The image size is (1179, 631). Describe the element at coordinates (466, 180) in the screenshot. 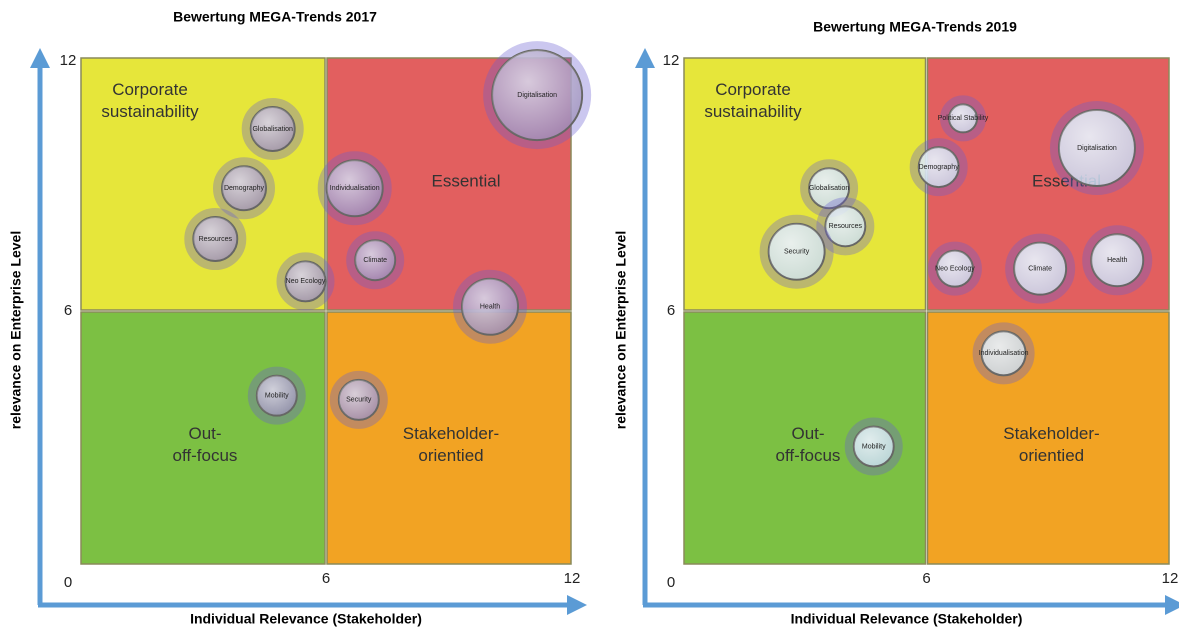

I see `quadrant-label: Essential` at that location.